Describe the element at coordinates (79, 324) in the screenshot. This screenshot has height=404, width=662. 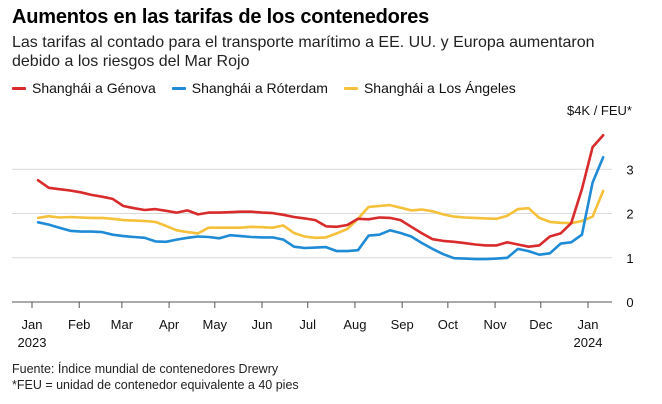
I see `x-tick-label-1: Feb` at that location.